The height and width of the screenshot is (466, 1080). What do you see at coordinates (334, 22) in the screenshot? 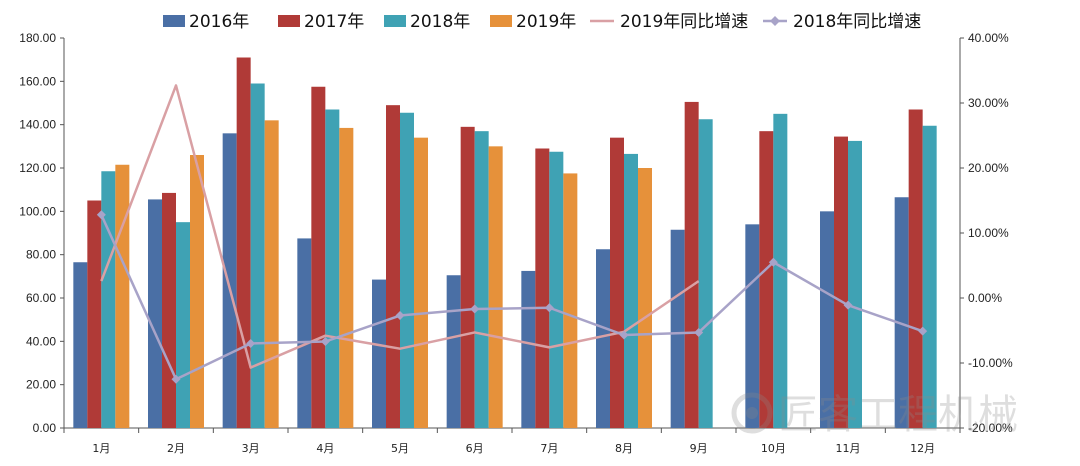
I see `legend-label: 2017年` at bounding box center [334, 22].